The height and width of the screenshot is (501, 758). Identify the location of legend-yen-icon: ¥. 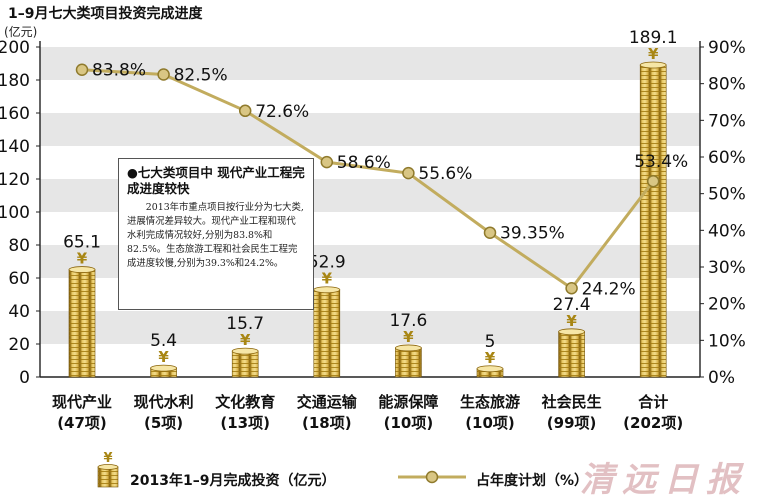
(107, 458).